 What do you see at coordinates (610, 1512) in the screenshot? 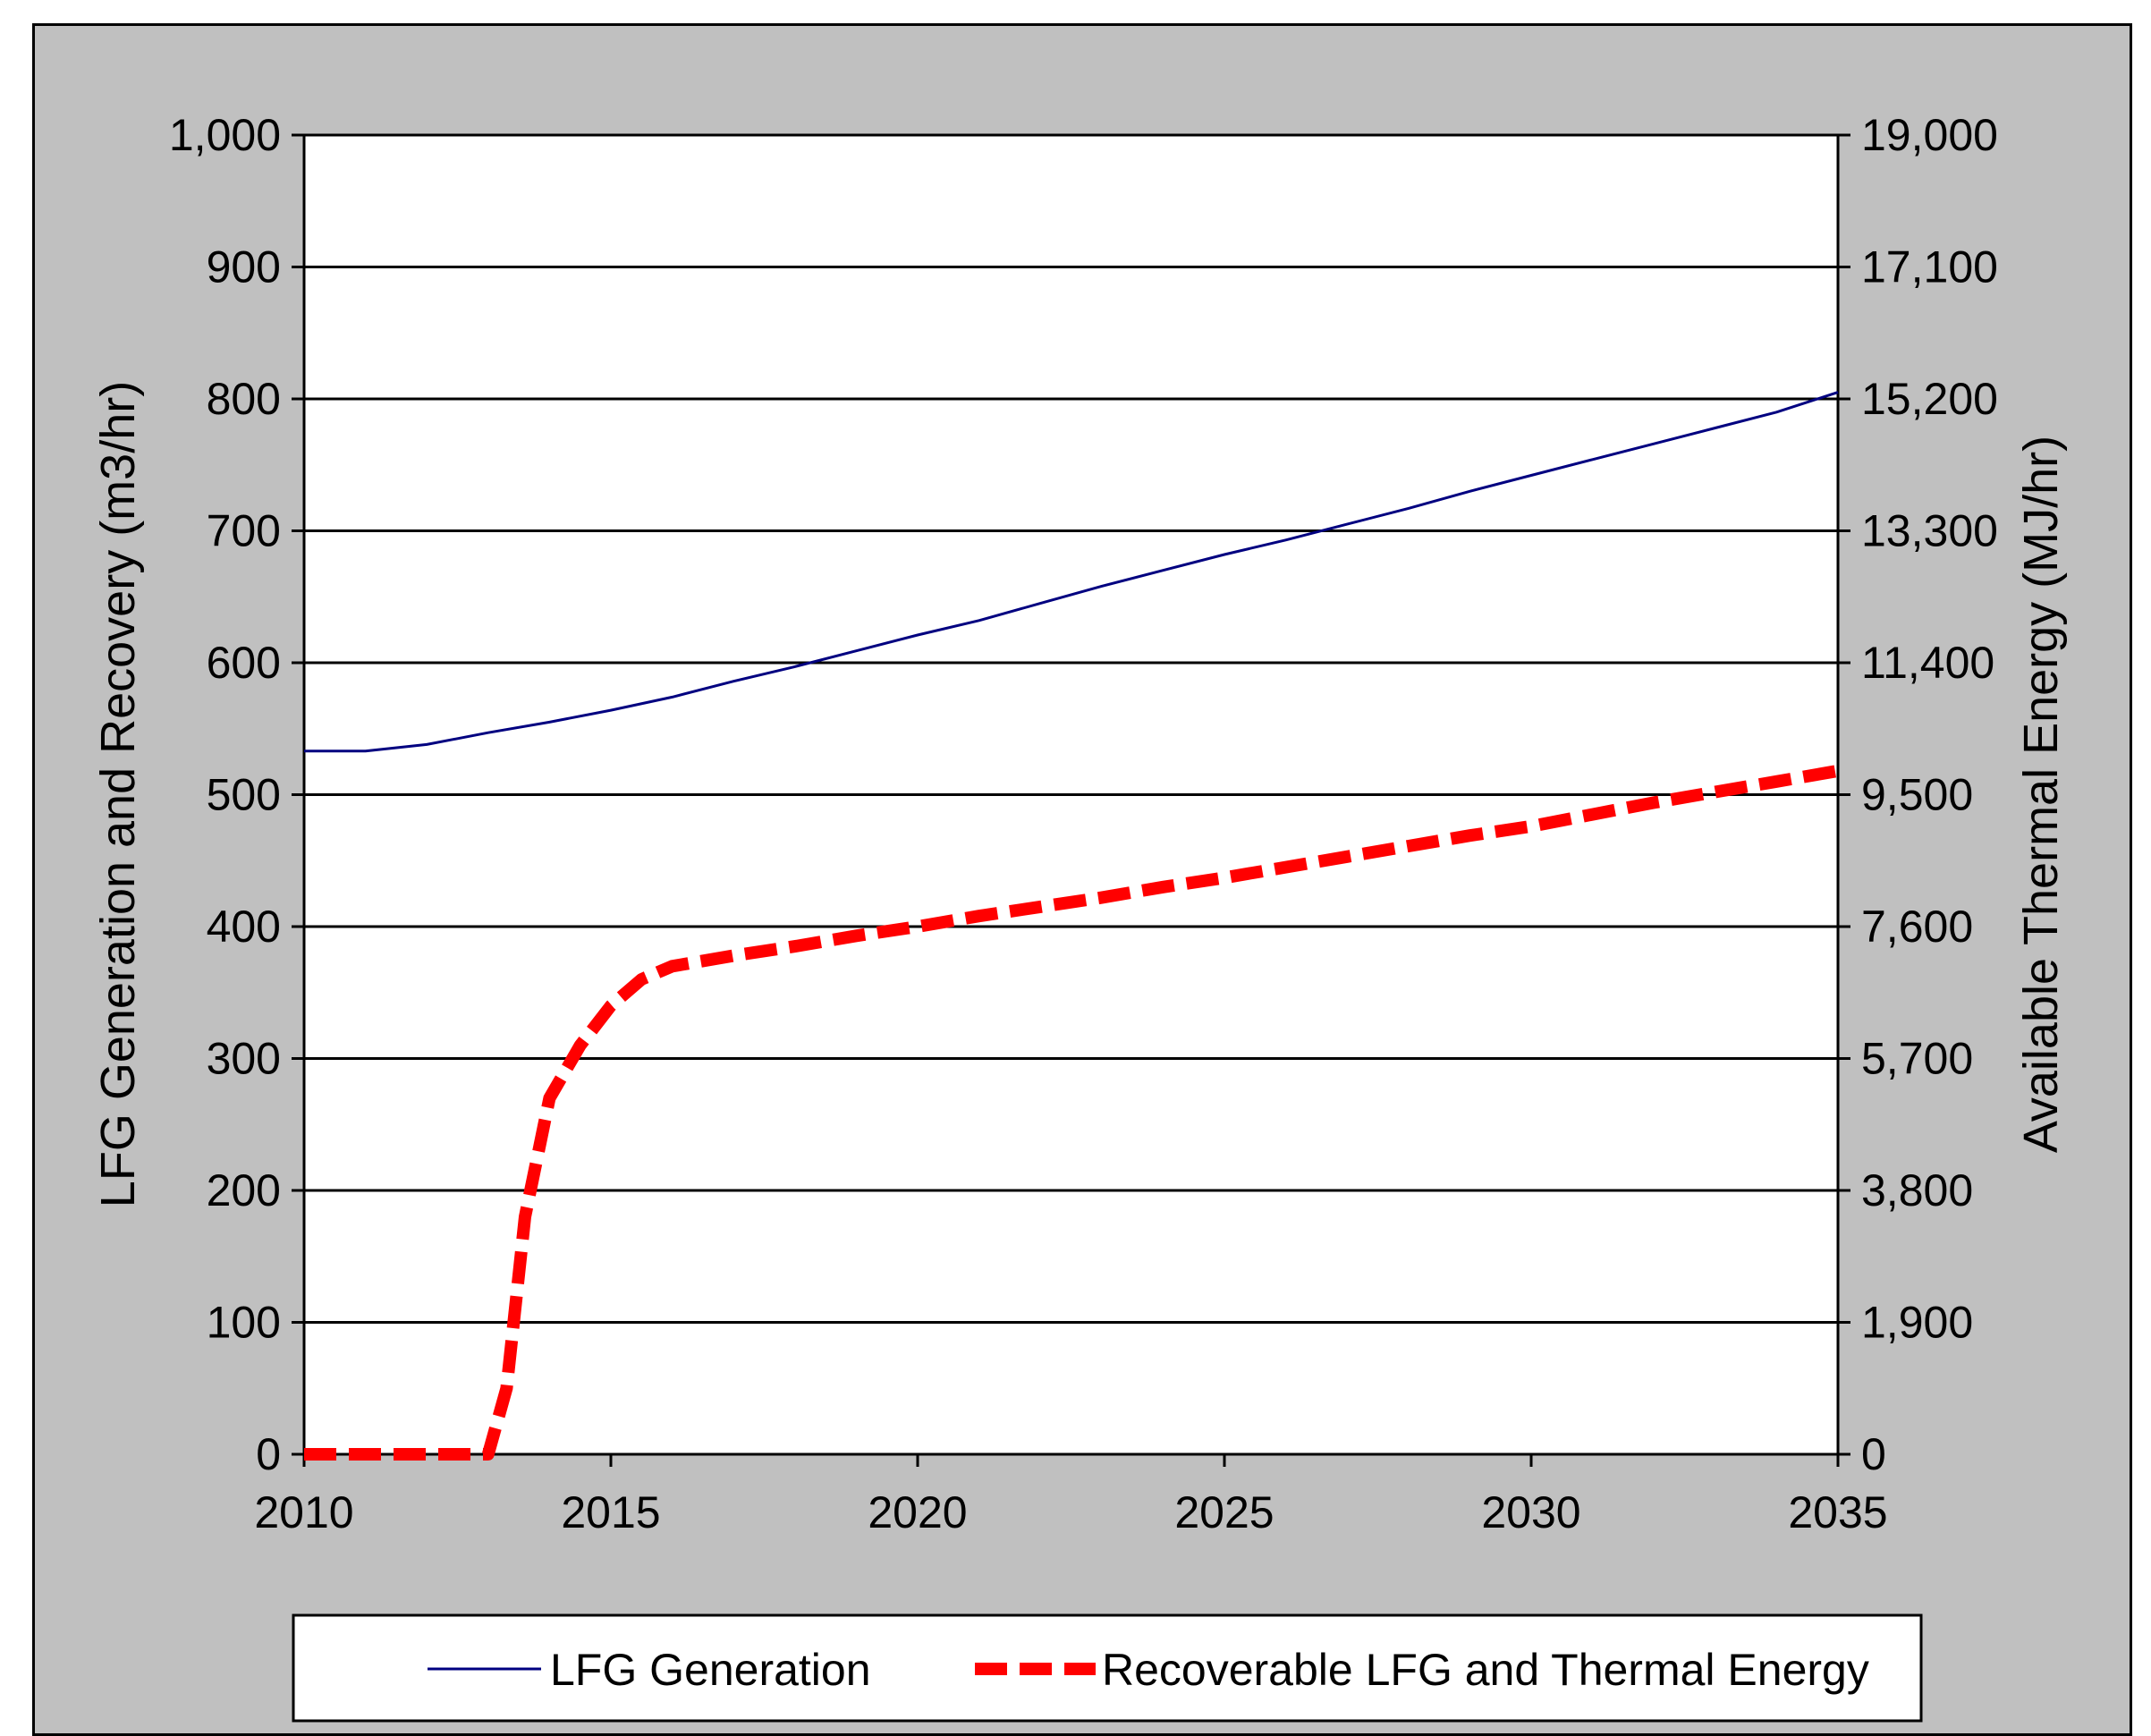
I see `x-tick-label: 2015` at bounding box center [610, 1512].